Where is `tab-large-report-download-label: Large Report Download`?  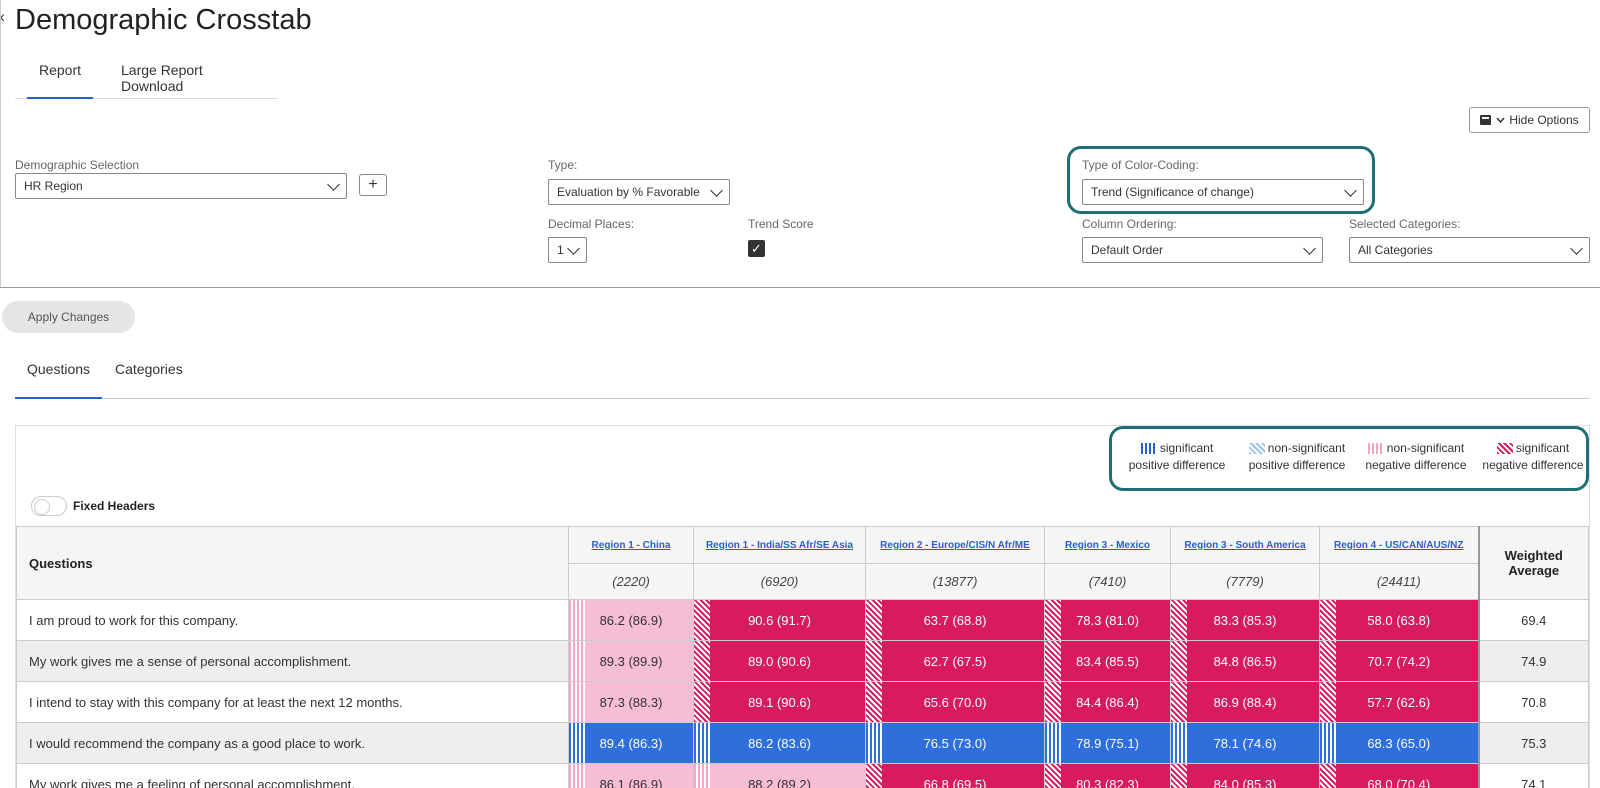 tab-large-report-download-label: Large Report Download is located at coordinates (162, 78).